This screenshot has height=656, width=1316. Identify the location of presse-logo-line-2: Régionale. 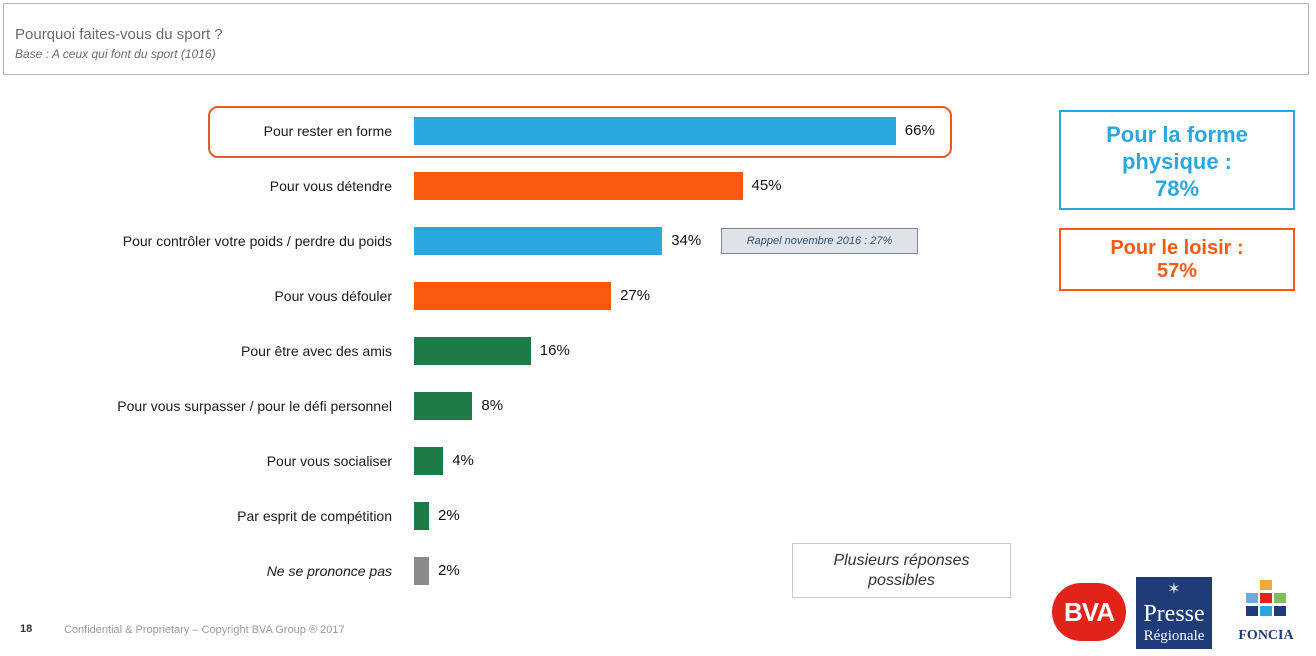
(1174, 636).